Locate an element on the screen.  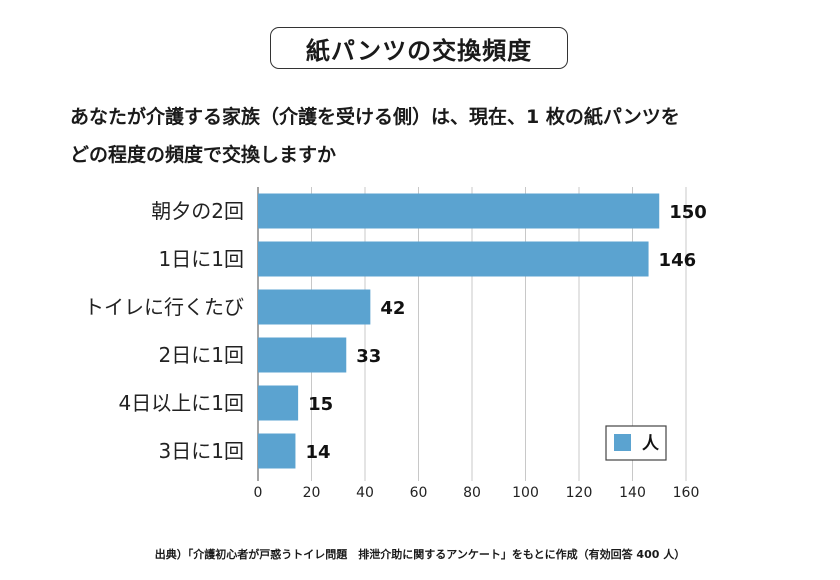
x-tick-label-20: 20 is located at coordinates (312, 493).